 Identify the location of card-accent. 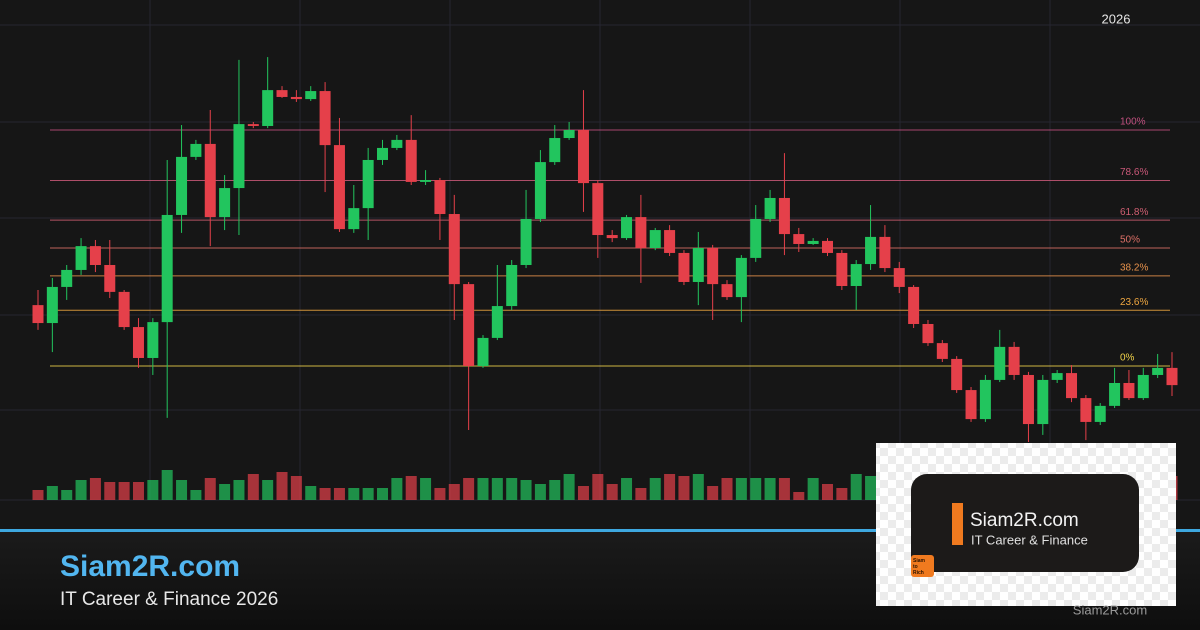
(957, 524).